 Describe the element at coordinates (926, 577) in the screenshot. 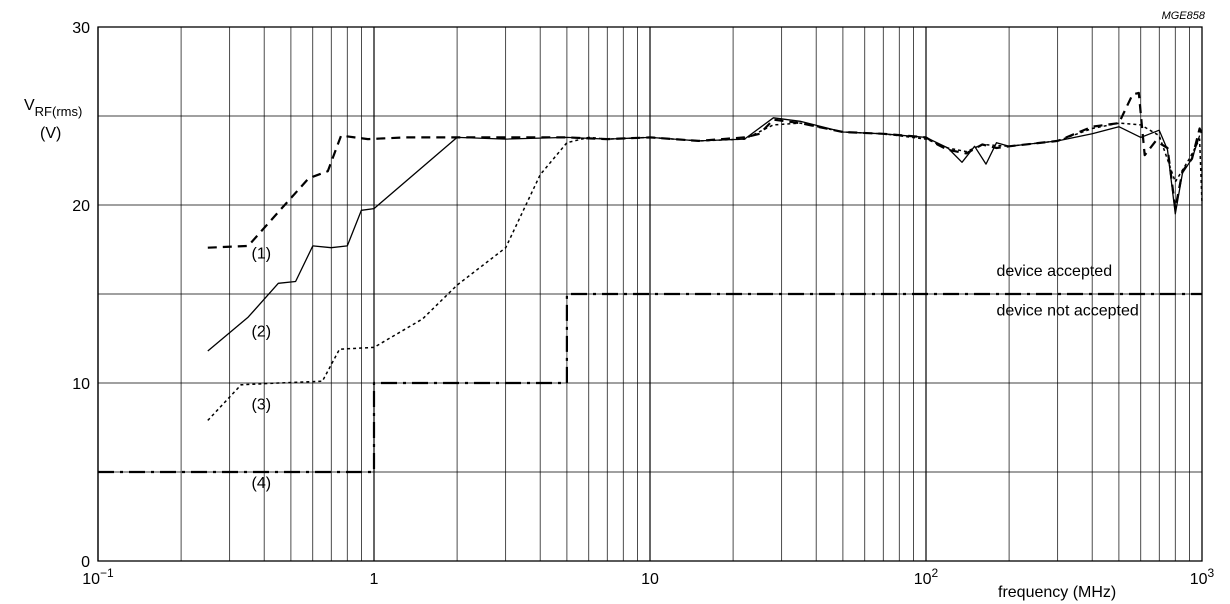

I see `x-tick-label: 10²` at that location.